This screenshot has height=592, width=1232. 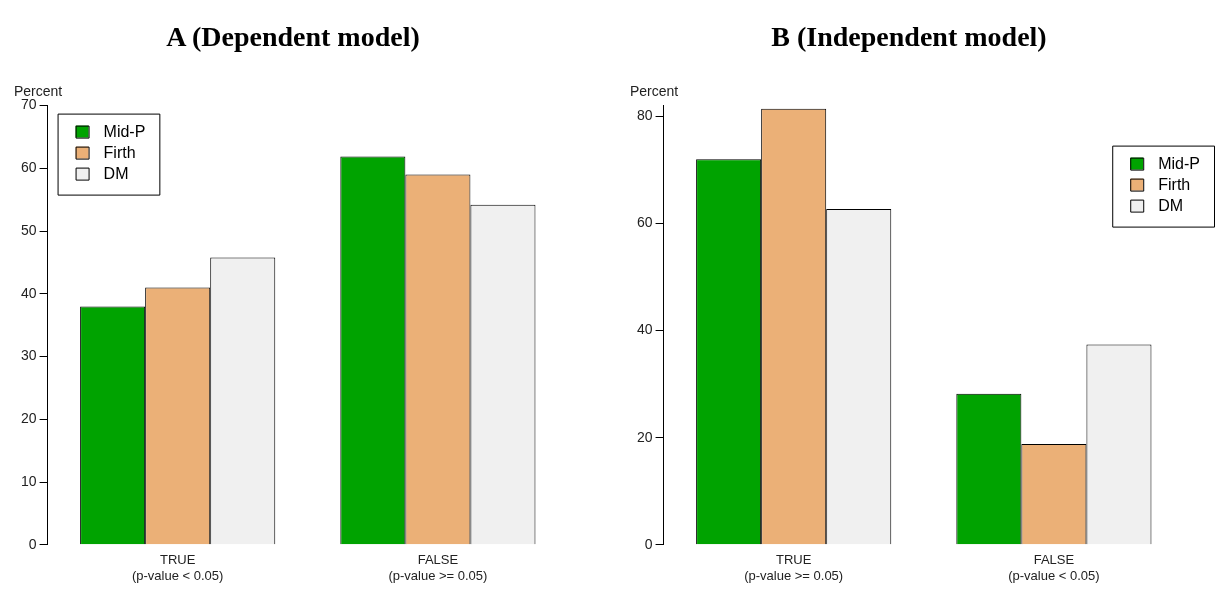 What do you see at coordinates (654, 91) in the screenshot?
I see `y-axis-title: Percent` at bounding box center [654, 91].